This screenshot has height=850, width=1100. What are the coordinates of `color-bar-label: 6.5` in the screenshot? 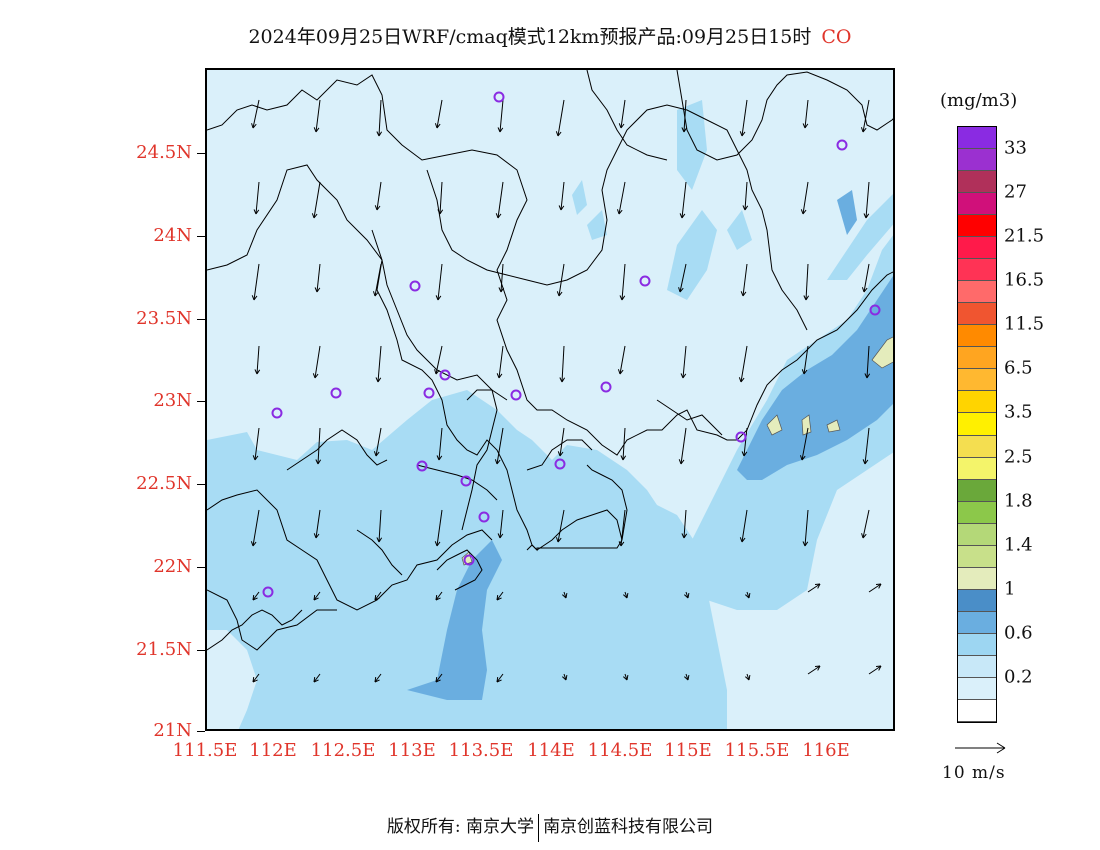 It's located at (1018, 368).